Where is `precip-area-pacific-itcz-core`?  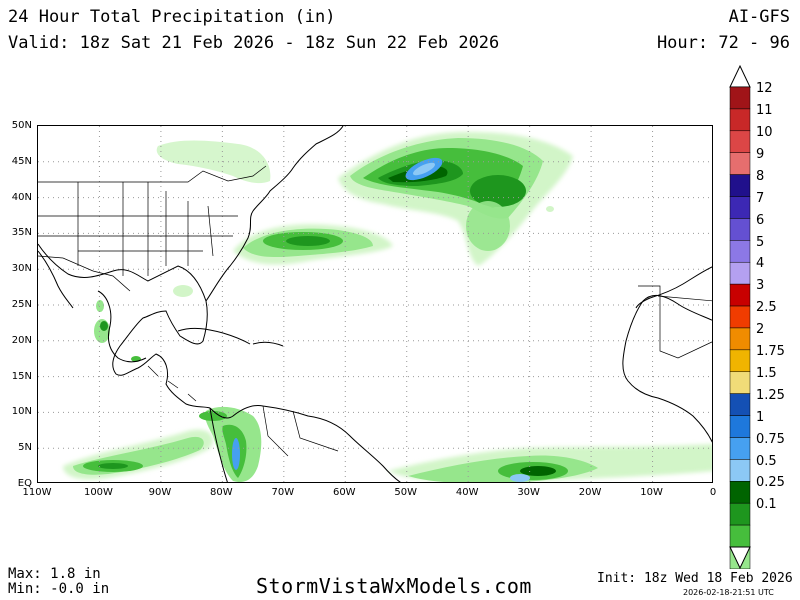
precip-area-pacific-itcz-core is located at coordinates (113, 466).